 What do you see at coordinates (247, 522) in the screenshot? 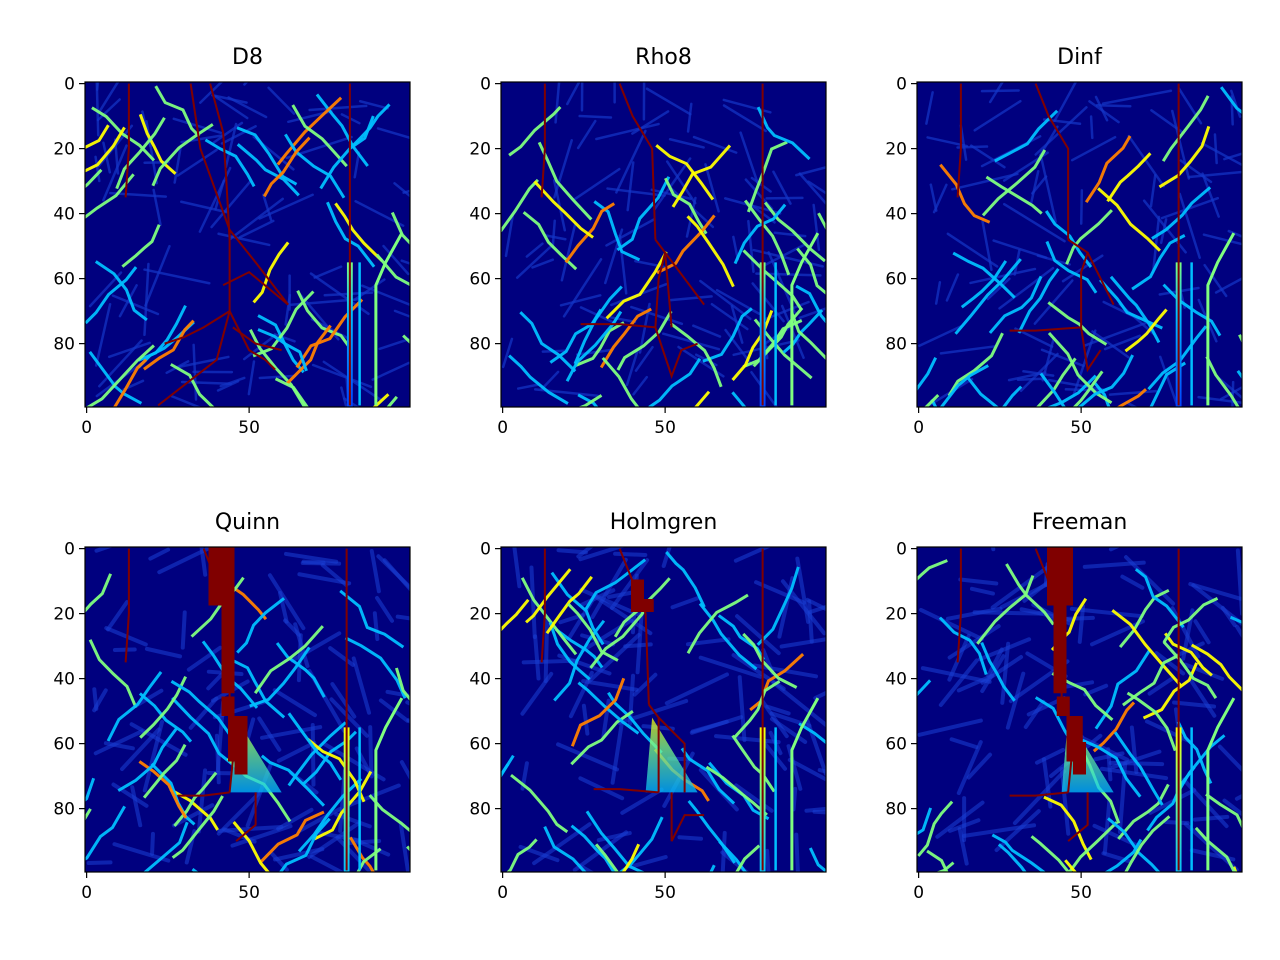
I see `subplot-title: Quinn` at bounding box center [247, 522].